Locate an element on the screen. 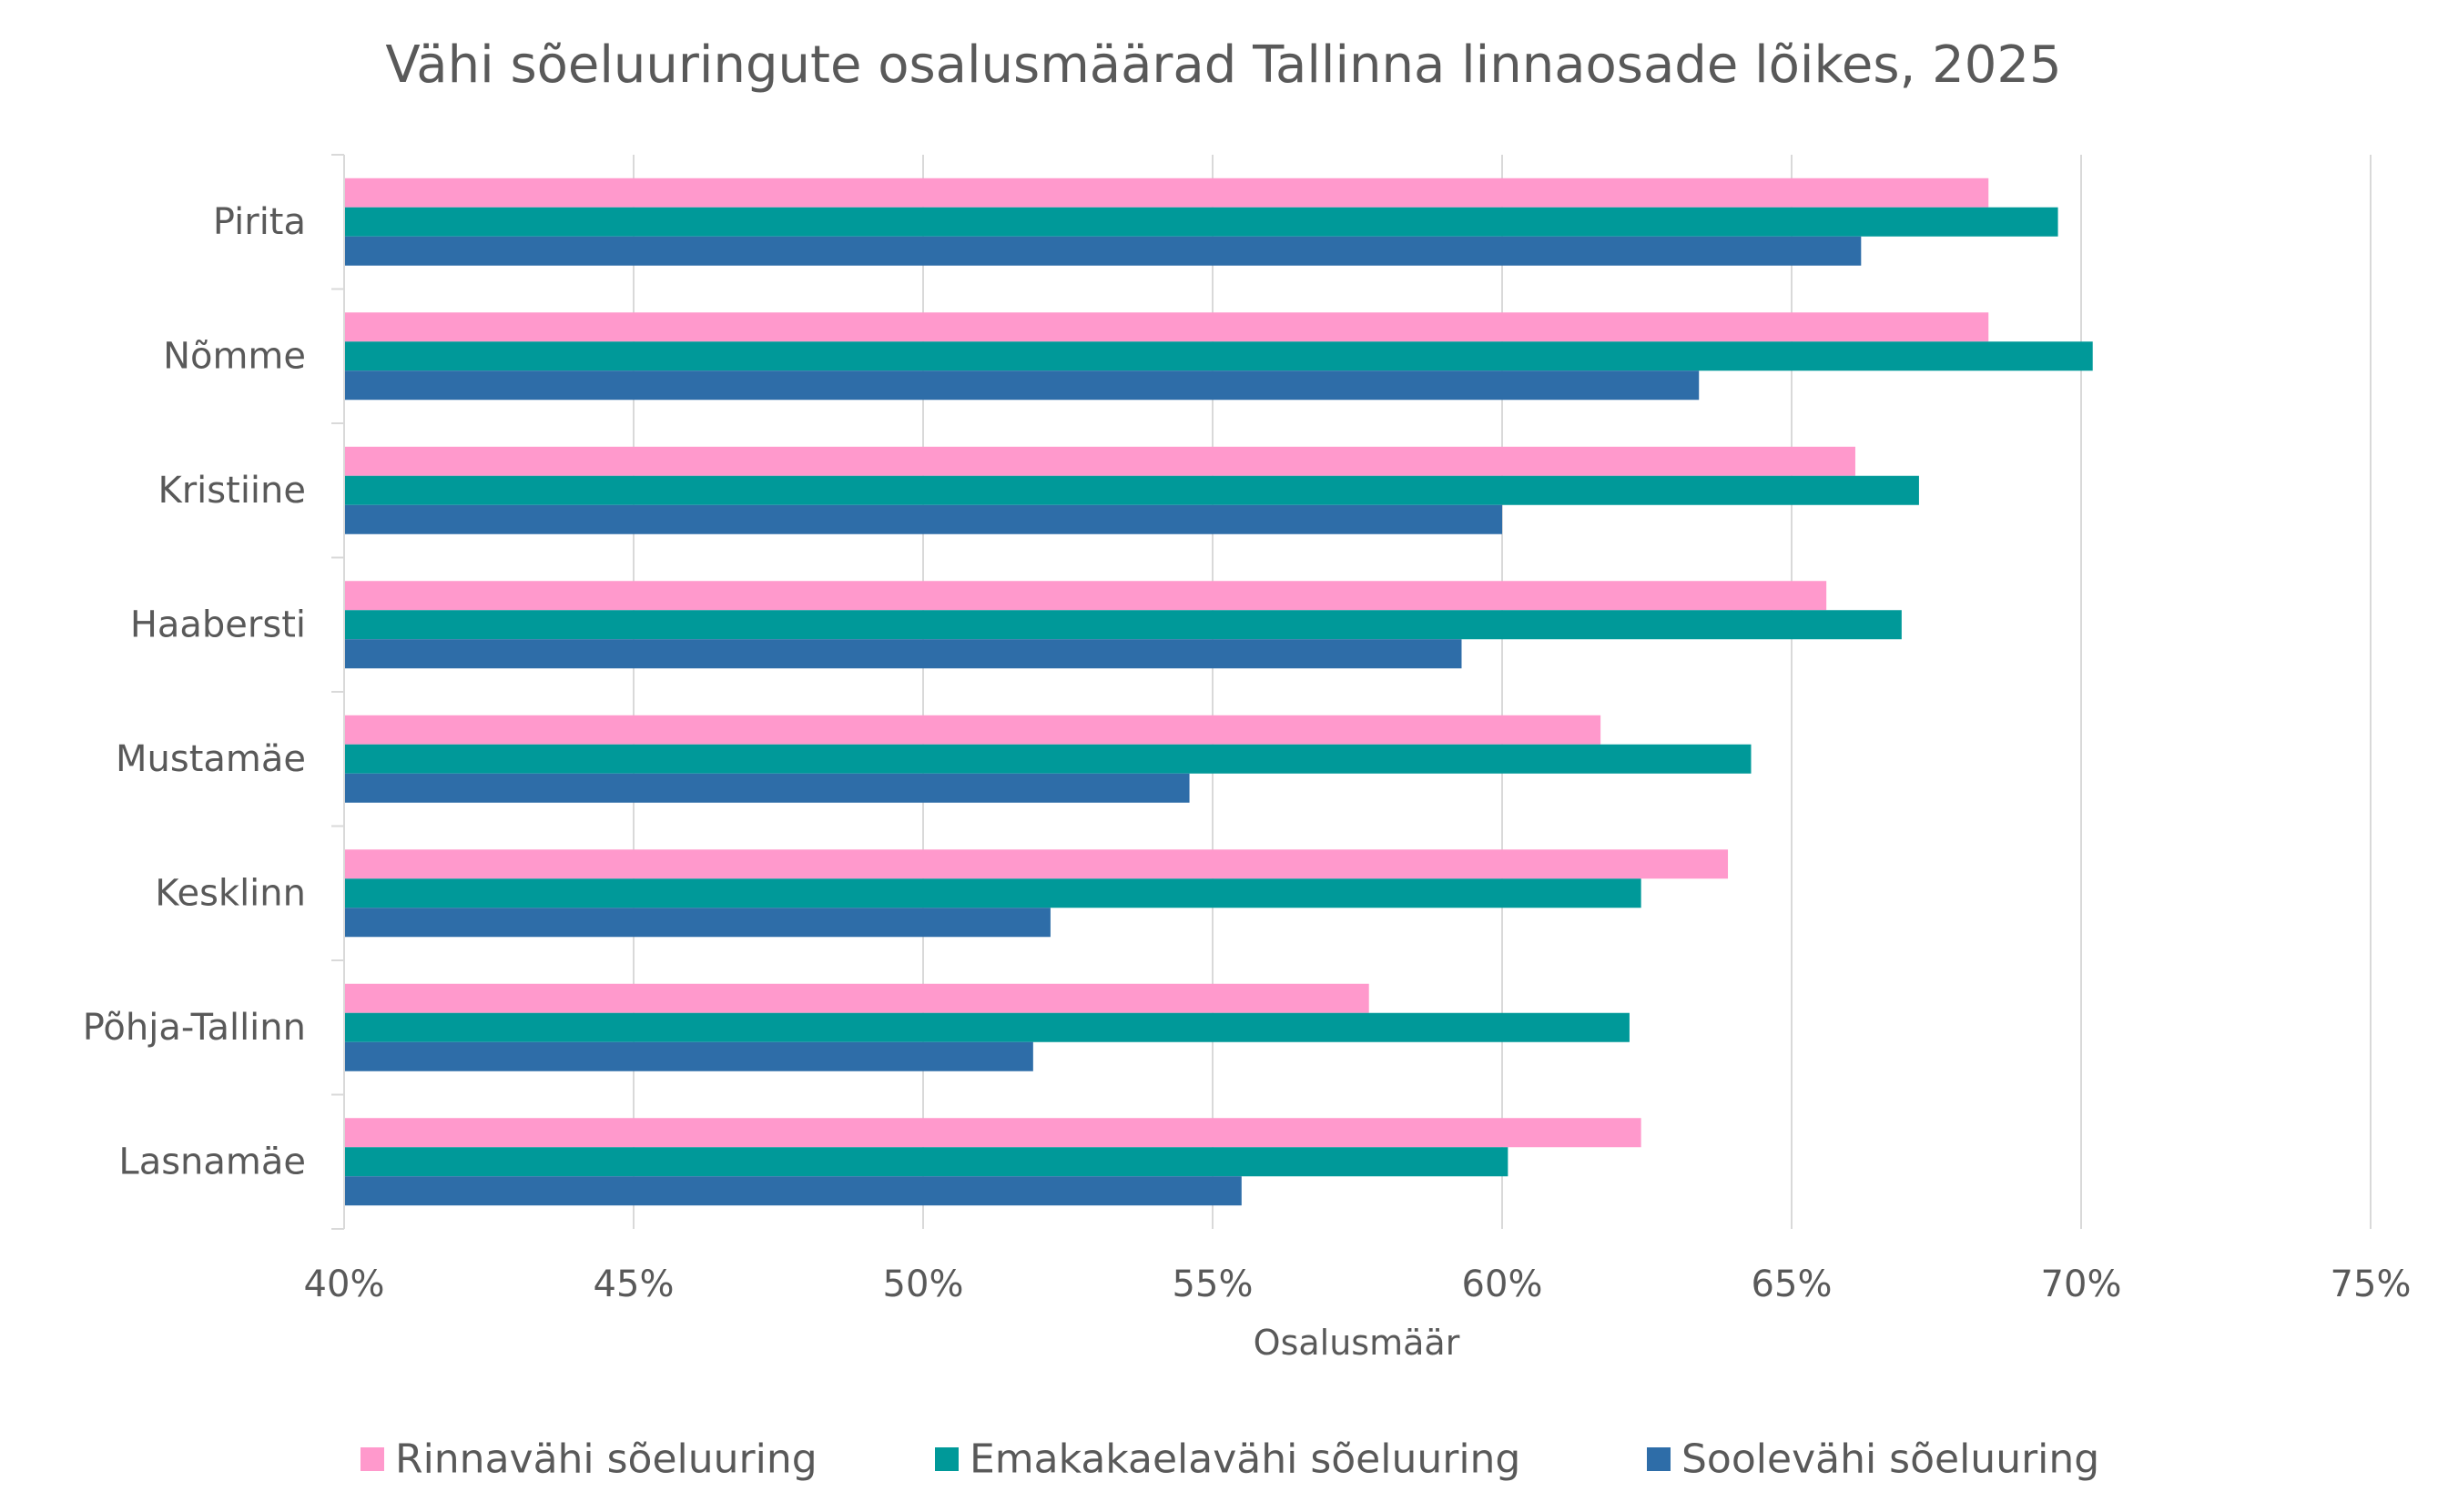  x-tick-label: 45% is located at coordinates (634, 1284).